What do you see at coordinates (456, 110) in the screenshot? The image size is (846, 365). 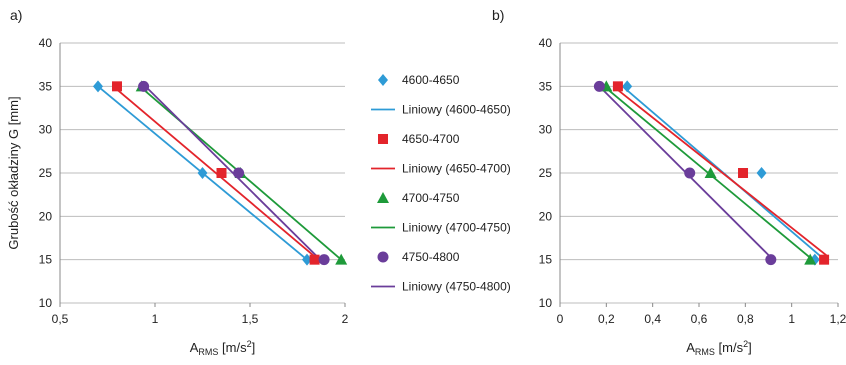 I see `legend-label: Liniowy (4600-4650)` at bounding box center [456, 110].